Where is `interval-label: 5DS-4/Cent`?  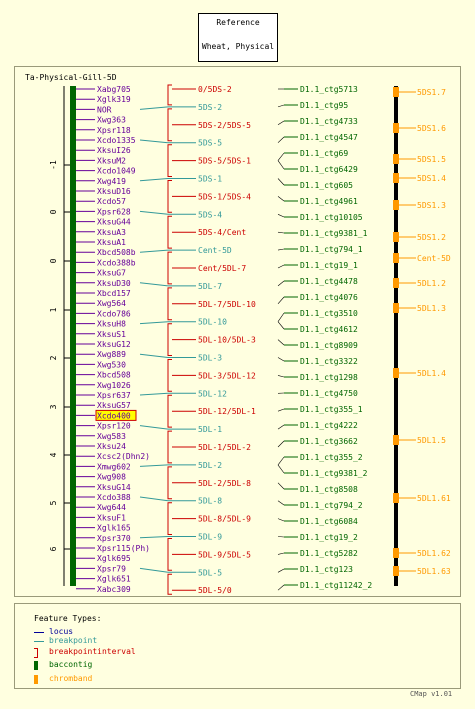
interval-label: 5DS-4/Cent is located at coordinates (222, 232).